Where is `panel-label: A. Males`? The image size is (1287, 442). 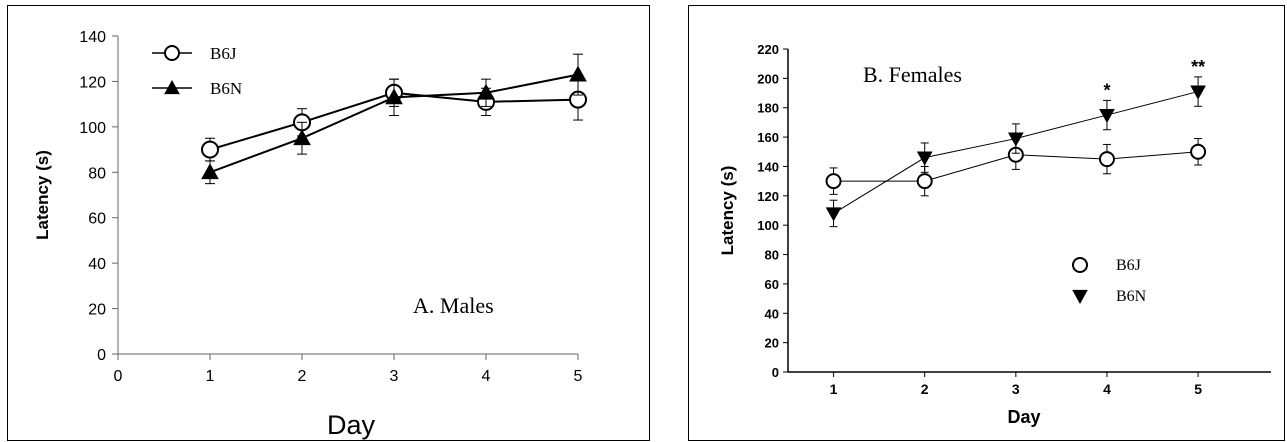 panel-label: A. Males is located at coordinates (453, 305).